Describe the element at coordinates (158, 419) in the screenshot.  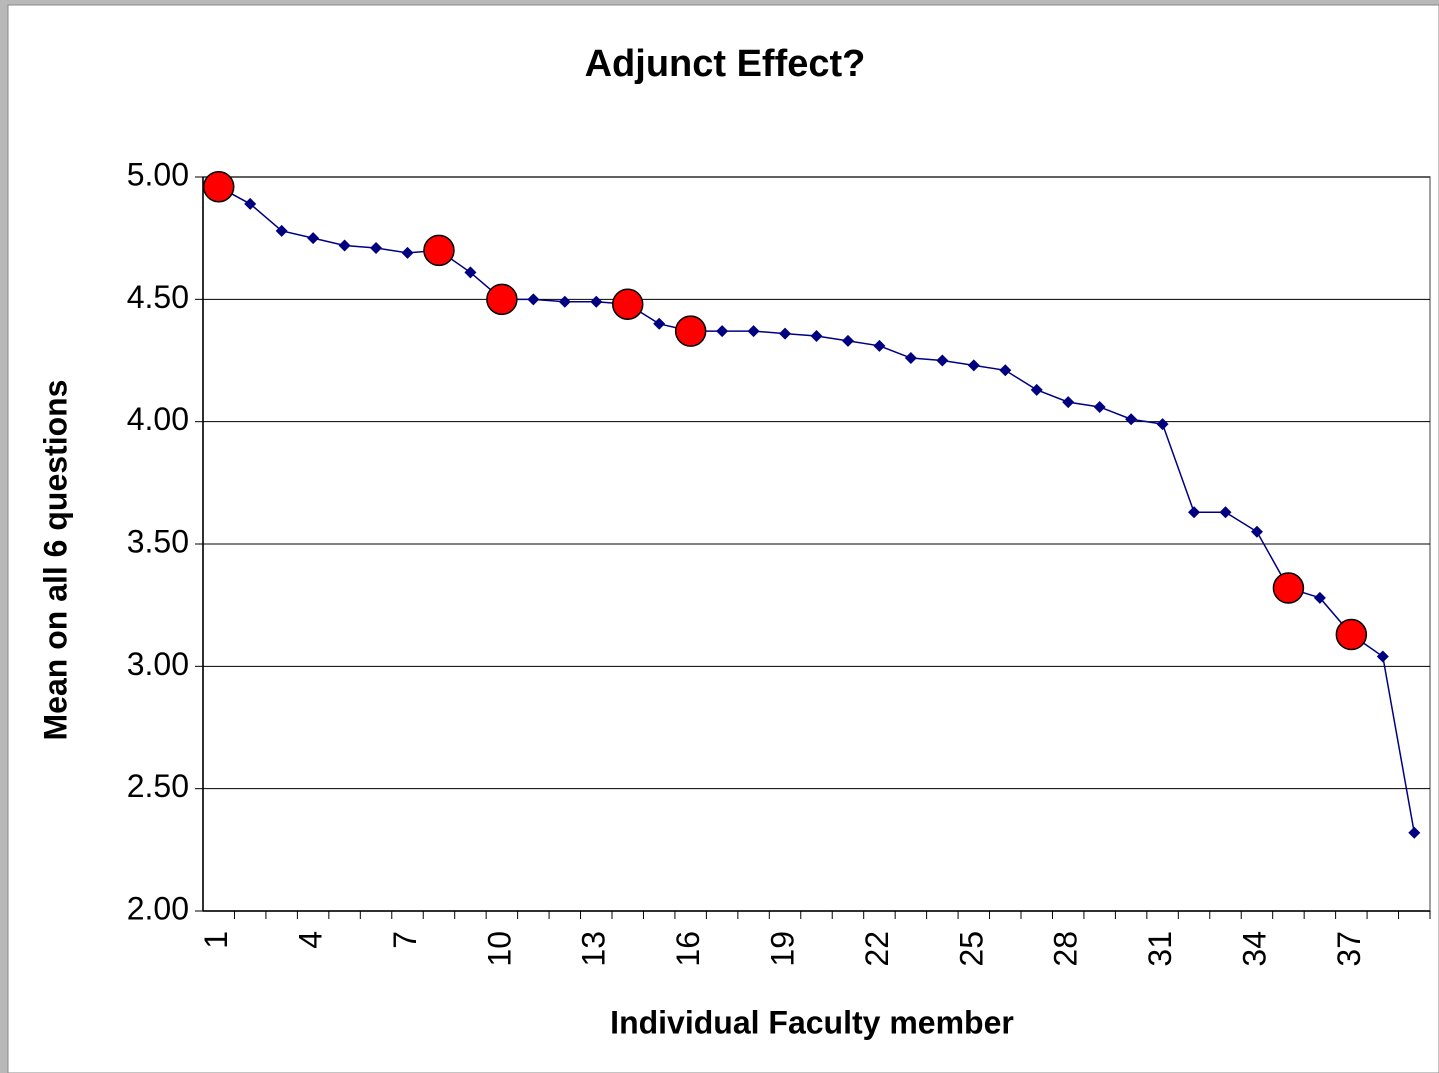
I see `y-tick-label: 4.00` at that location.